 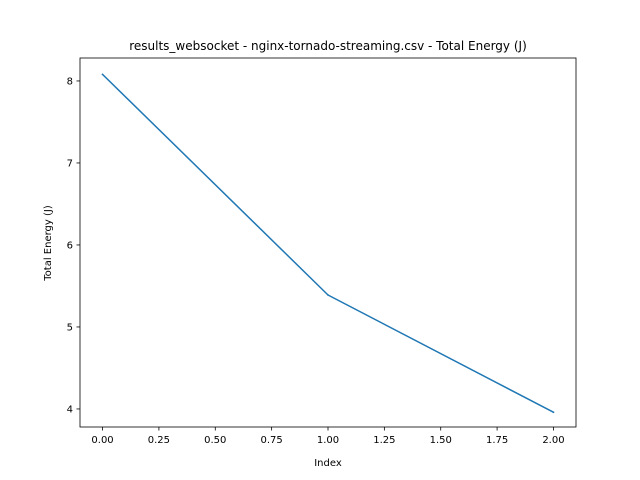 What do you see at coordinates (441, 440) in the screenshot?
I see `x-tick-label: 1.50` at bounding box center [441, 440].